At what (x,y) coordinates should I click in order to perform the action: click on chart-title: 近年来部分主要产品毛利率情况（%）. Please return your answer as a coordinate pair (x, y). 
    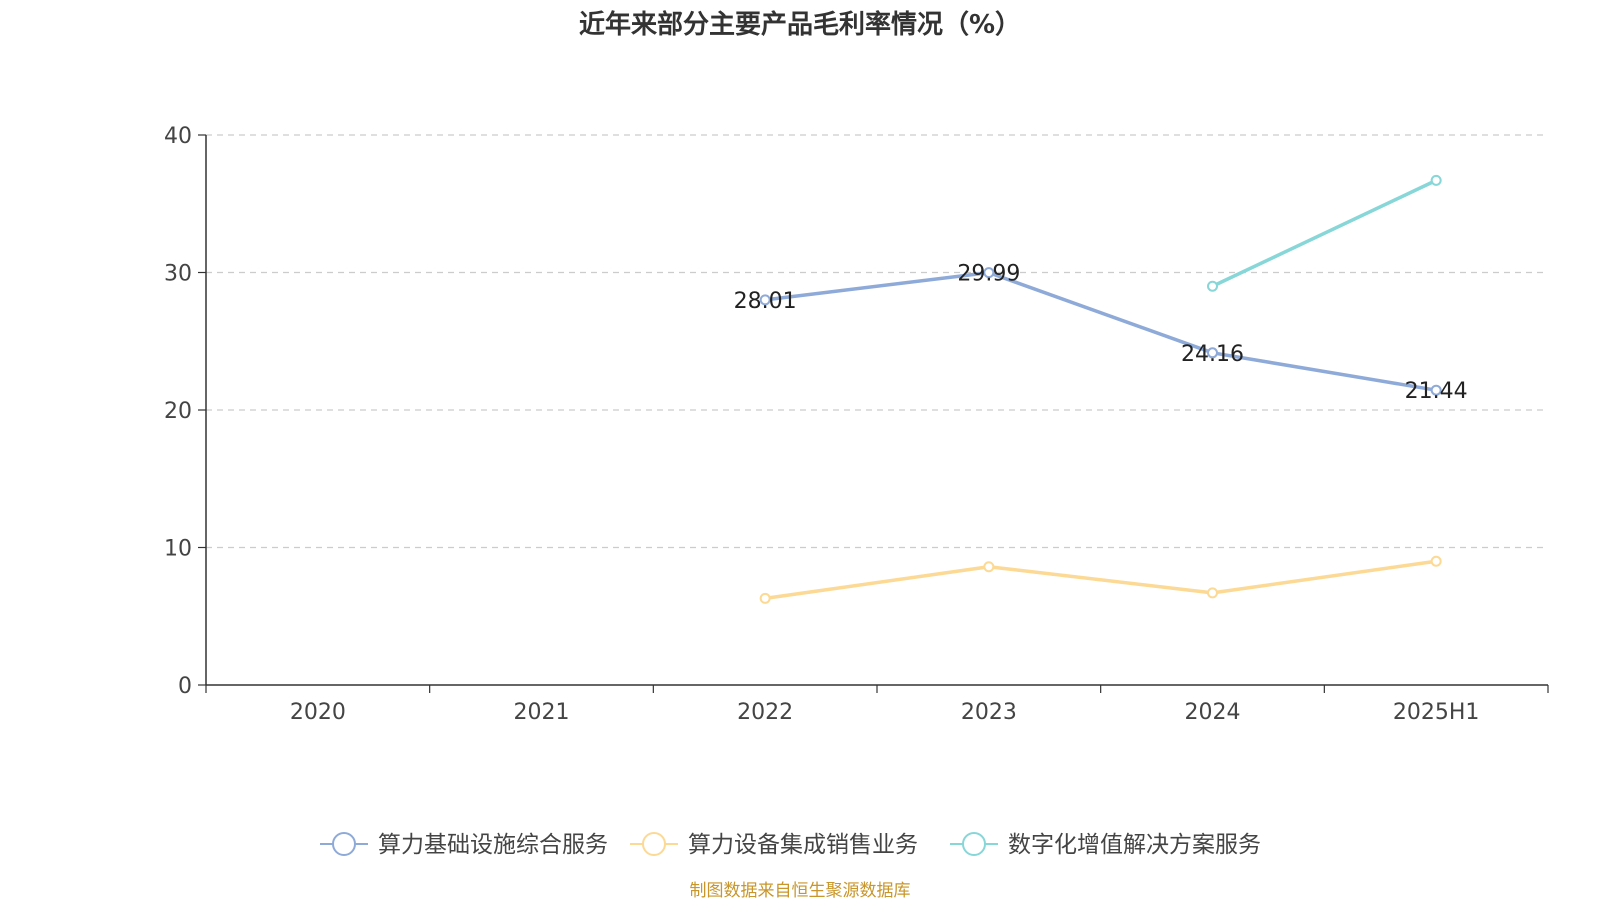
    Looking at the image, I should click on (800, 25).